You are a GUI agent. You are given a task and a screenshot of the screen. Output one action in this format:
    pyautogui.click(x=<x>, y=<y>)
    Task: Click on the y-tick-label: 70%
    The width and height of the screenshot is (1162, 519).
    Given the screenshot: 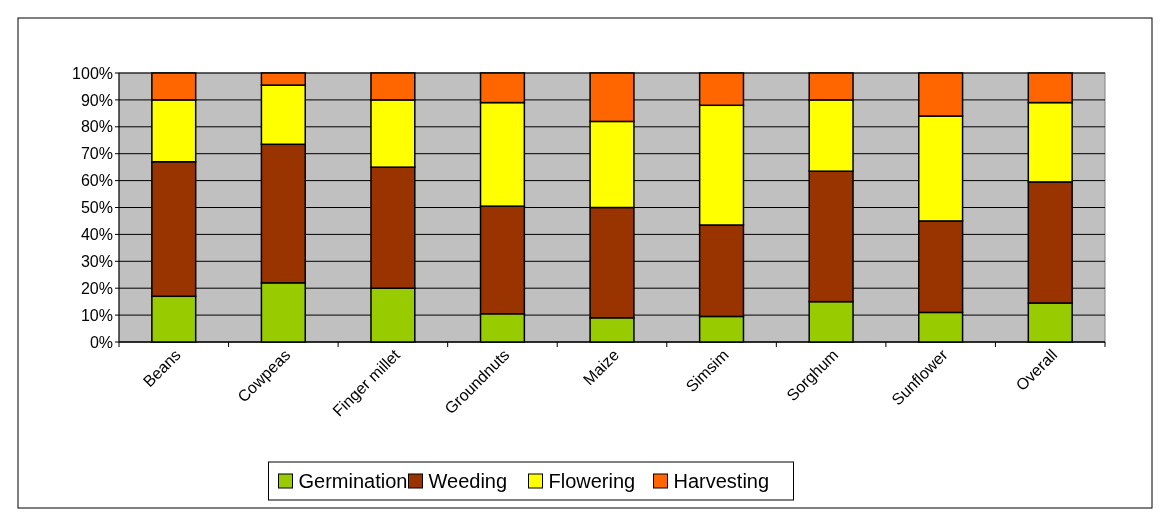 What is the action you would take?
    pyautogui.click(x=96, y=154)
    